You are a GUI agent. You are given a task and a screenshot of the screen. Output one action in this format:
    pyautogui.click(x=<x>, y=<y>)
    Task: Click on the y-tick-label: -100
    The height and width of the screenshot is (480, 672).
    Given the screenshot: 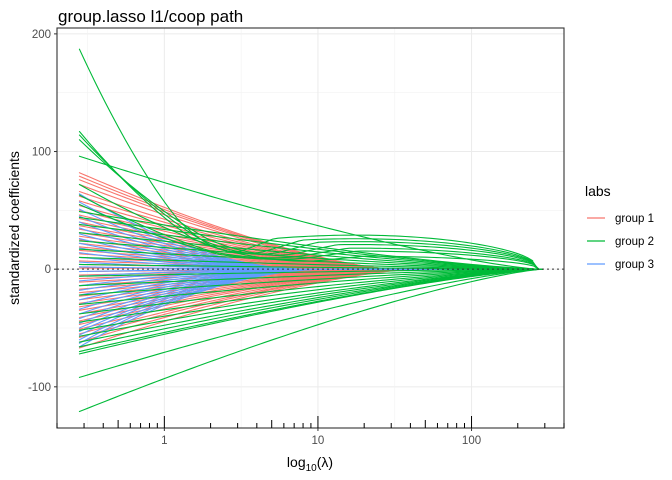 What is the action you would take?
    pyautogui.click(x=39, y=388)
    